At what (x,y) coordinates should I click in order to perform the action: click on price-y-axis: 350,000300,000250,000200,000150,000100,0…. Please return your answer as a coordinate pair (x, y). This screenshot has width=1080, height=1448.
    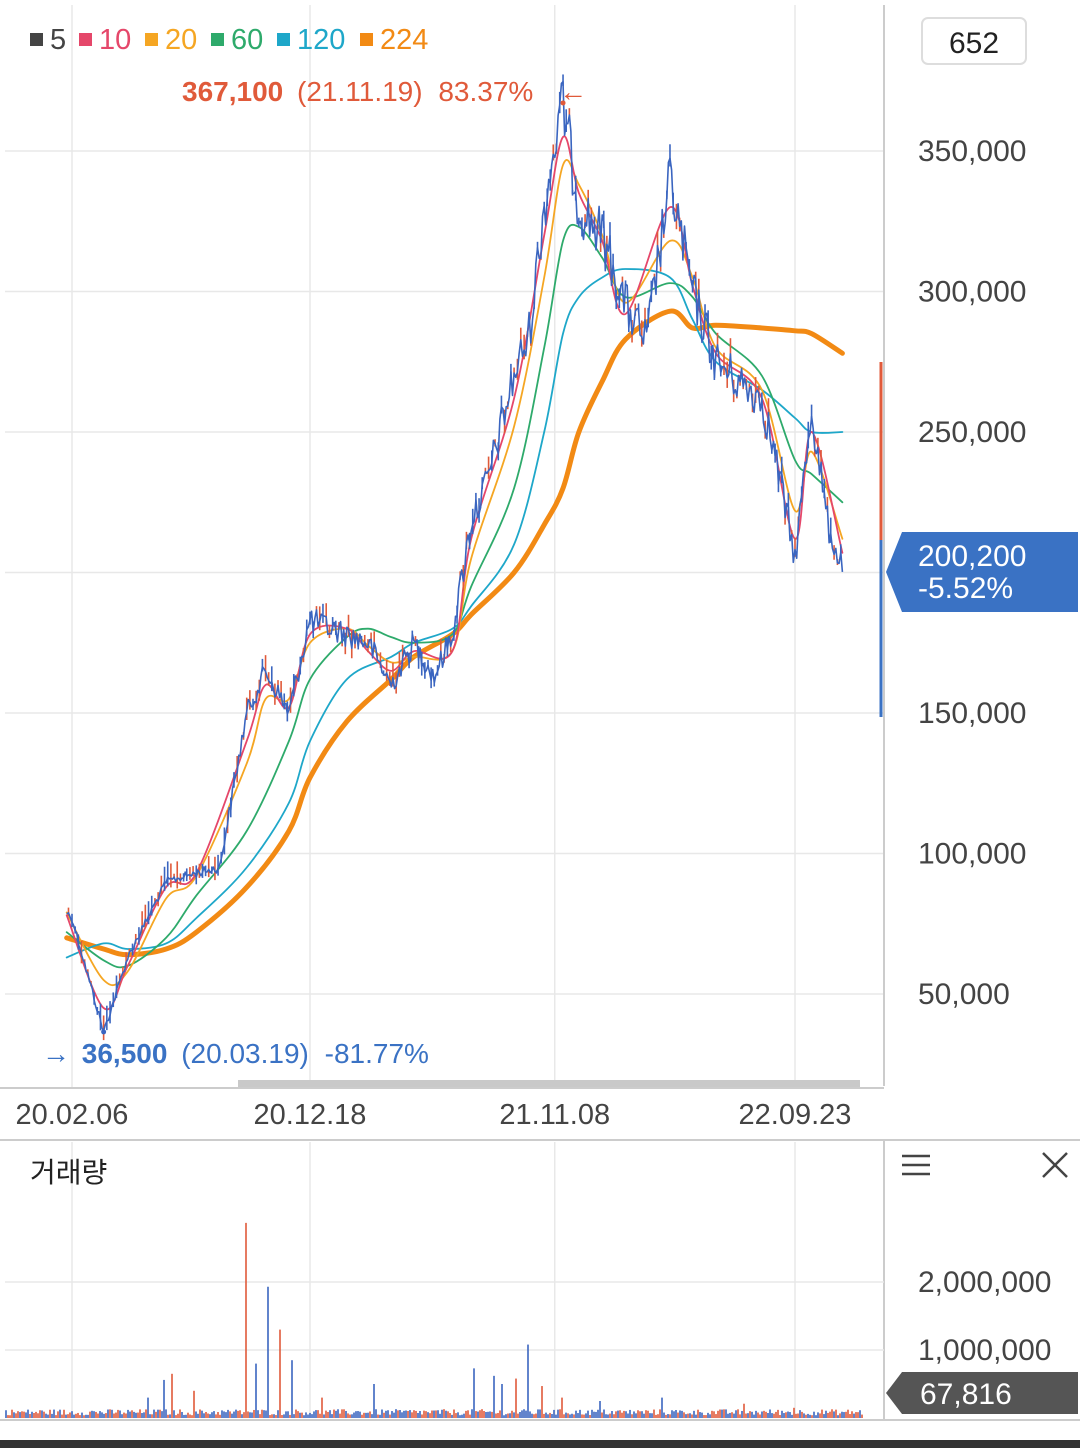
    Looking at the image, I should click on (972, 573).